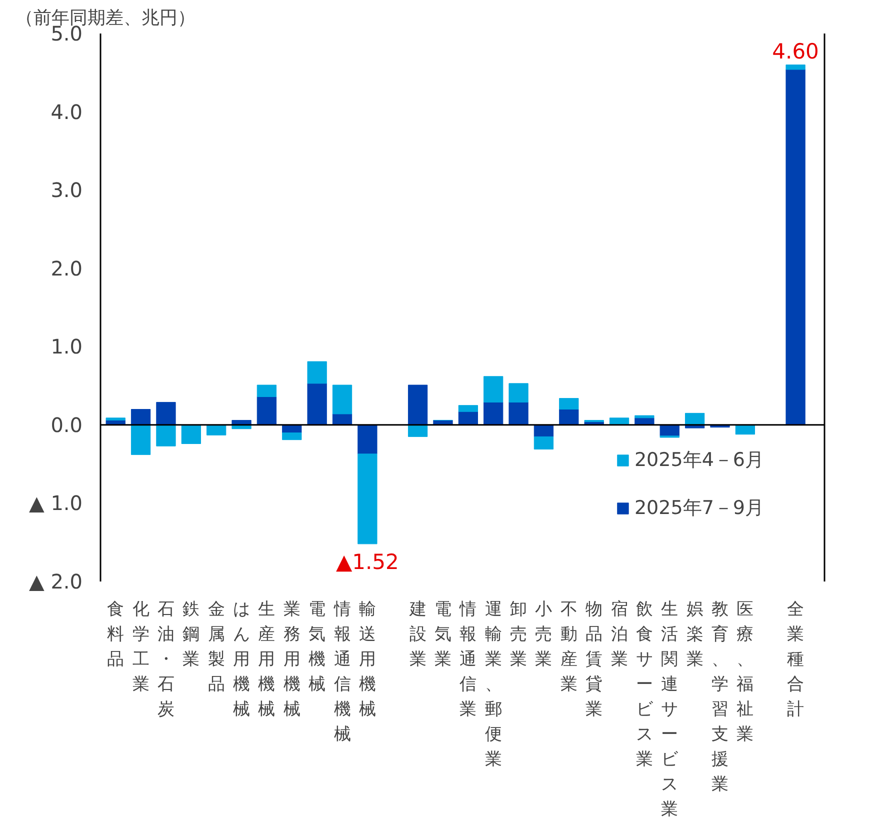  I want to click on x-tick-label: 卸売業, so click(519, 635).